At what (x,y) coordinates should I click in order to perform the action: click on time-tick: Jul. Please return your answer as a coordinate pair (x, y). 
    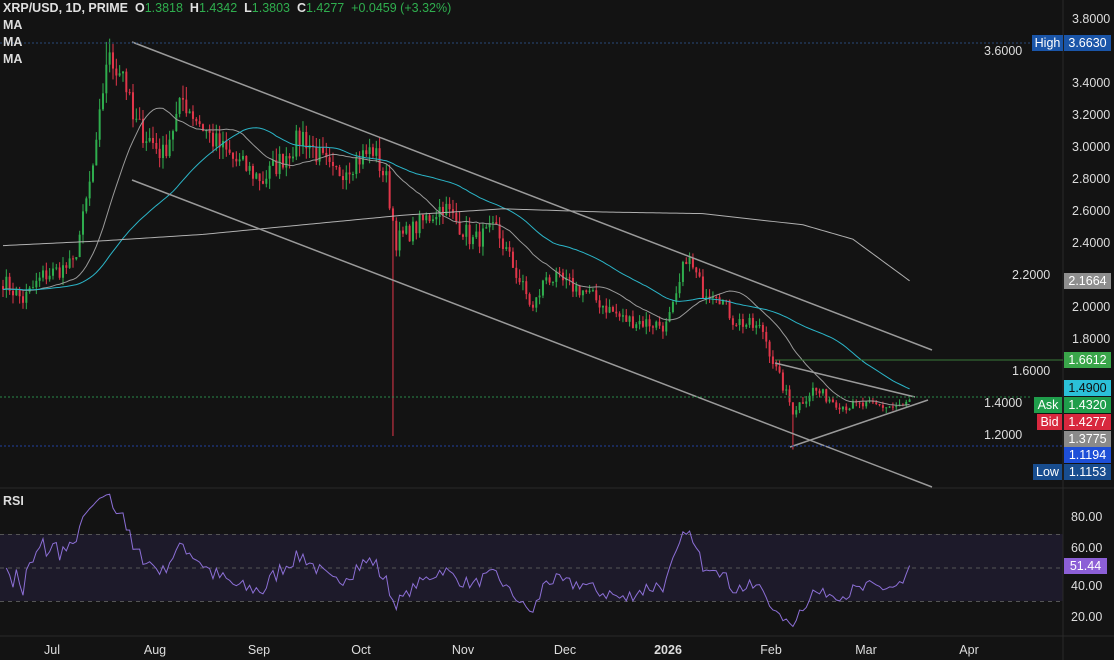
    Looking at the image, I should click on (52, 650).